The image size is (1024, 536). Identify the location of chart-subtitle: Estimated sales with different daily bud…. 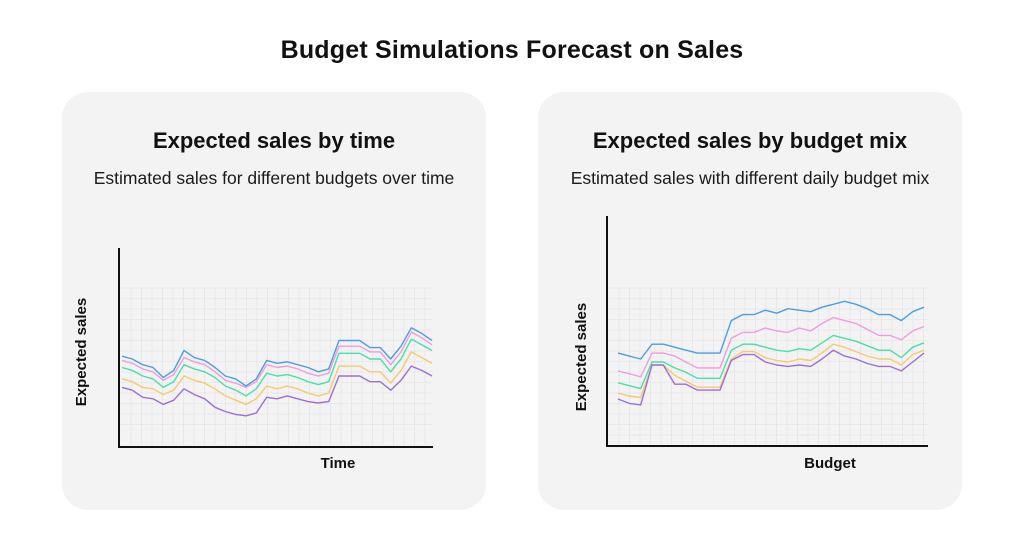
(750, 178).